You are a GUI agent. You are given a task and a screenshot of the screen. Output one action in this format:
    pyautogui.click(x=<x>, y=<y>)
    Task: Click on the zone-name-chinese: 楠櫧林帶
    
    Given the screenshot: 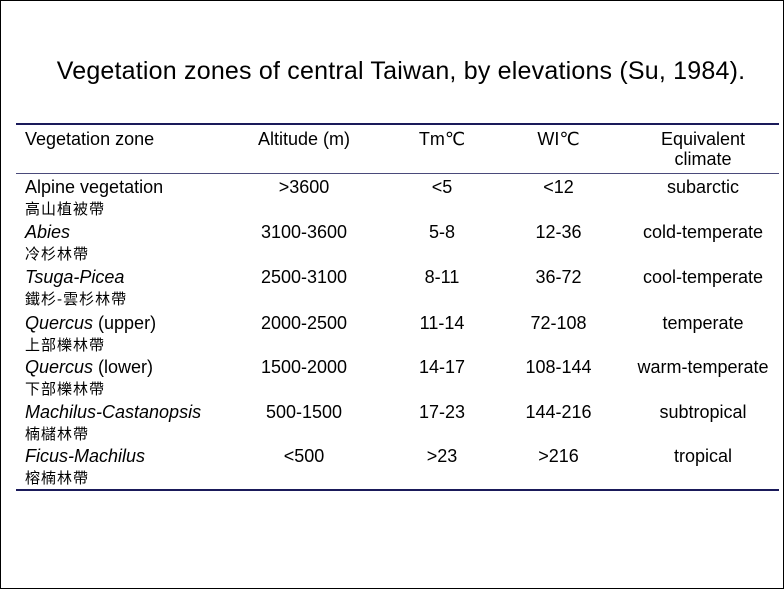 What is the action you would take?
    pyautogui.click(x=57, y=434)
    